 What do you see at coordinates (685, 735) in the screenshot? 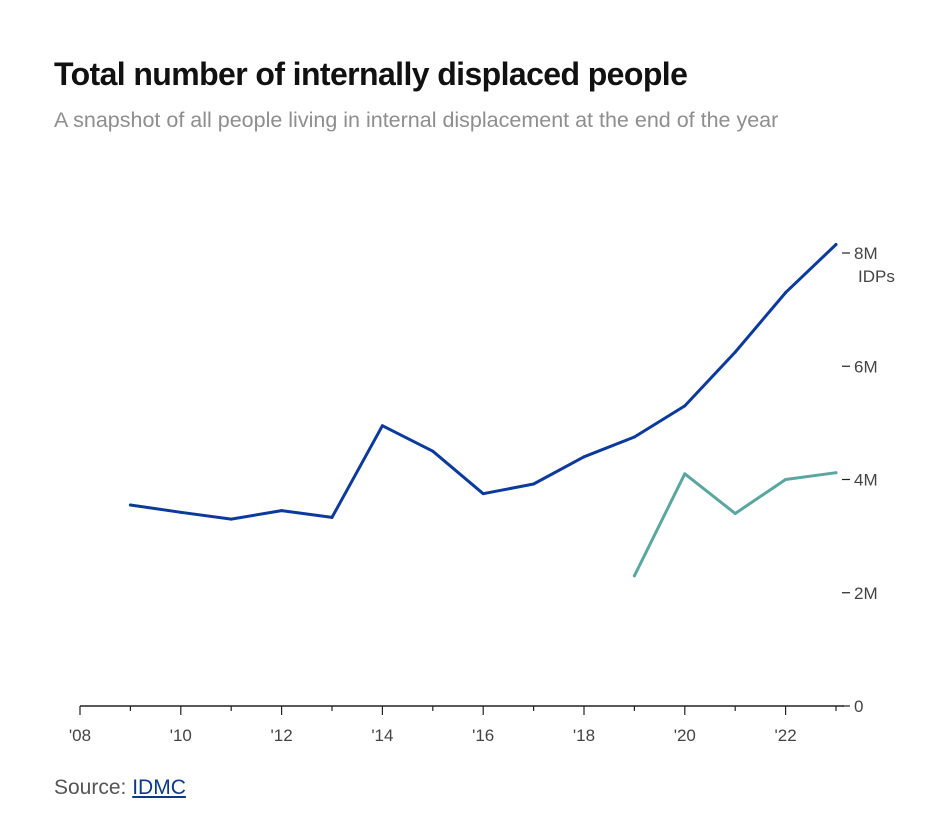
I see `x-tick-label: '20` at bounding box center [685, 735].